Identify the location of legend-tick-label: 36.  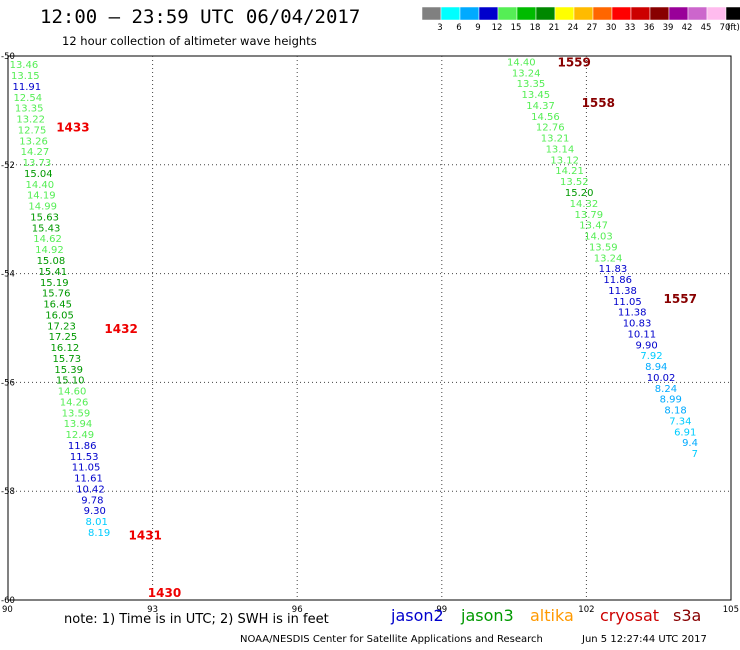
(649, 28).